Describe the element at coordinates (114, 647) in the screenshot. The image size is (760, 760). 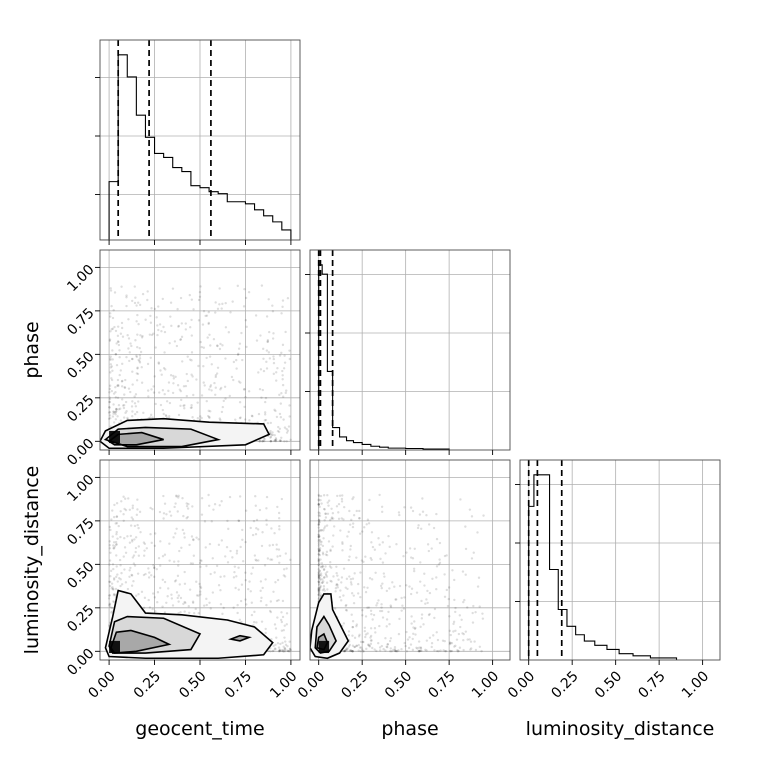
I see `density-core-cell` at that location.